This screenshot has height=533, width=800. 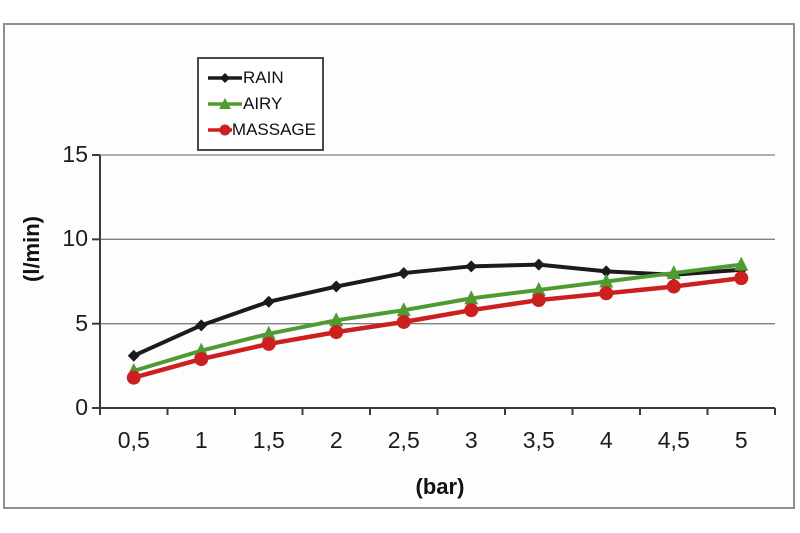 I want to click on triangle-marker-icon, so click(x=225, y=103).